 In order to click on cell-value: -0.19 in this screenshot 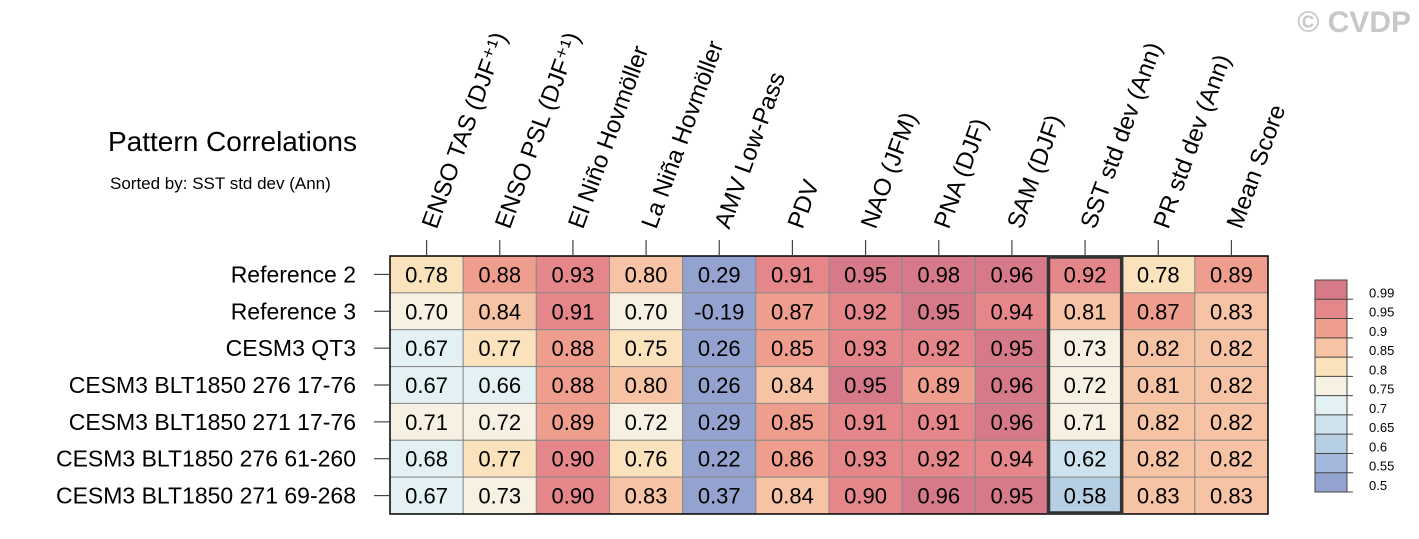, I will do `click(719, 311)`.